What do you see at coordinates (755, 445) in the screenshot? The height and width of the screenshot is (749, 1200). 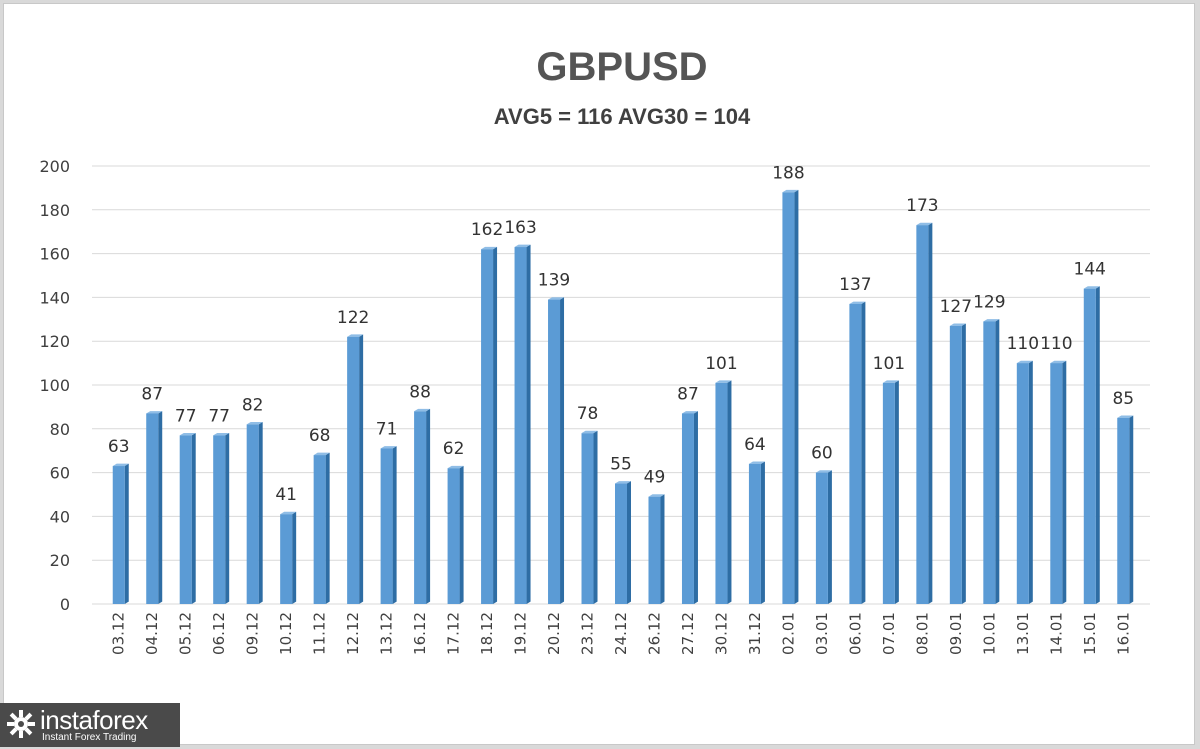 I see `data-label: 64` at bounding box center [755, 445].